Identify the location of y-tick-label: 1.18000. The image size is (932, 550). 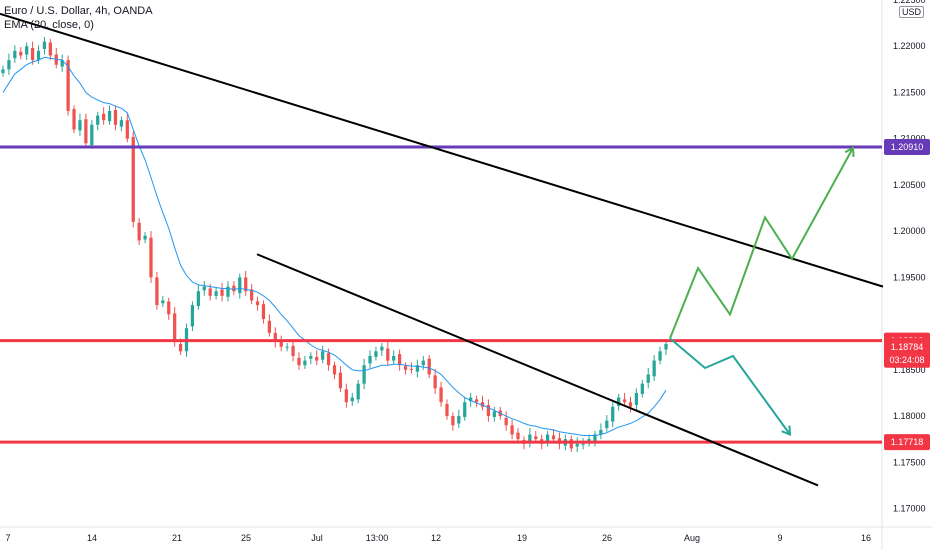
(909, 416).